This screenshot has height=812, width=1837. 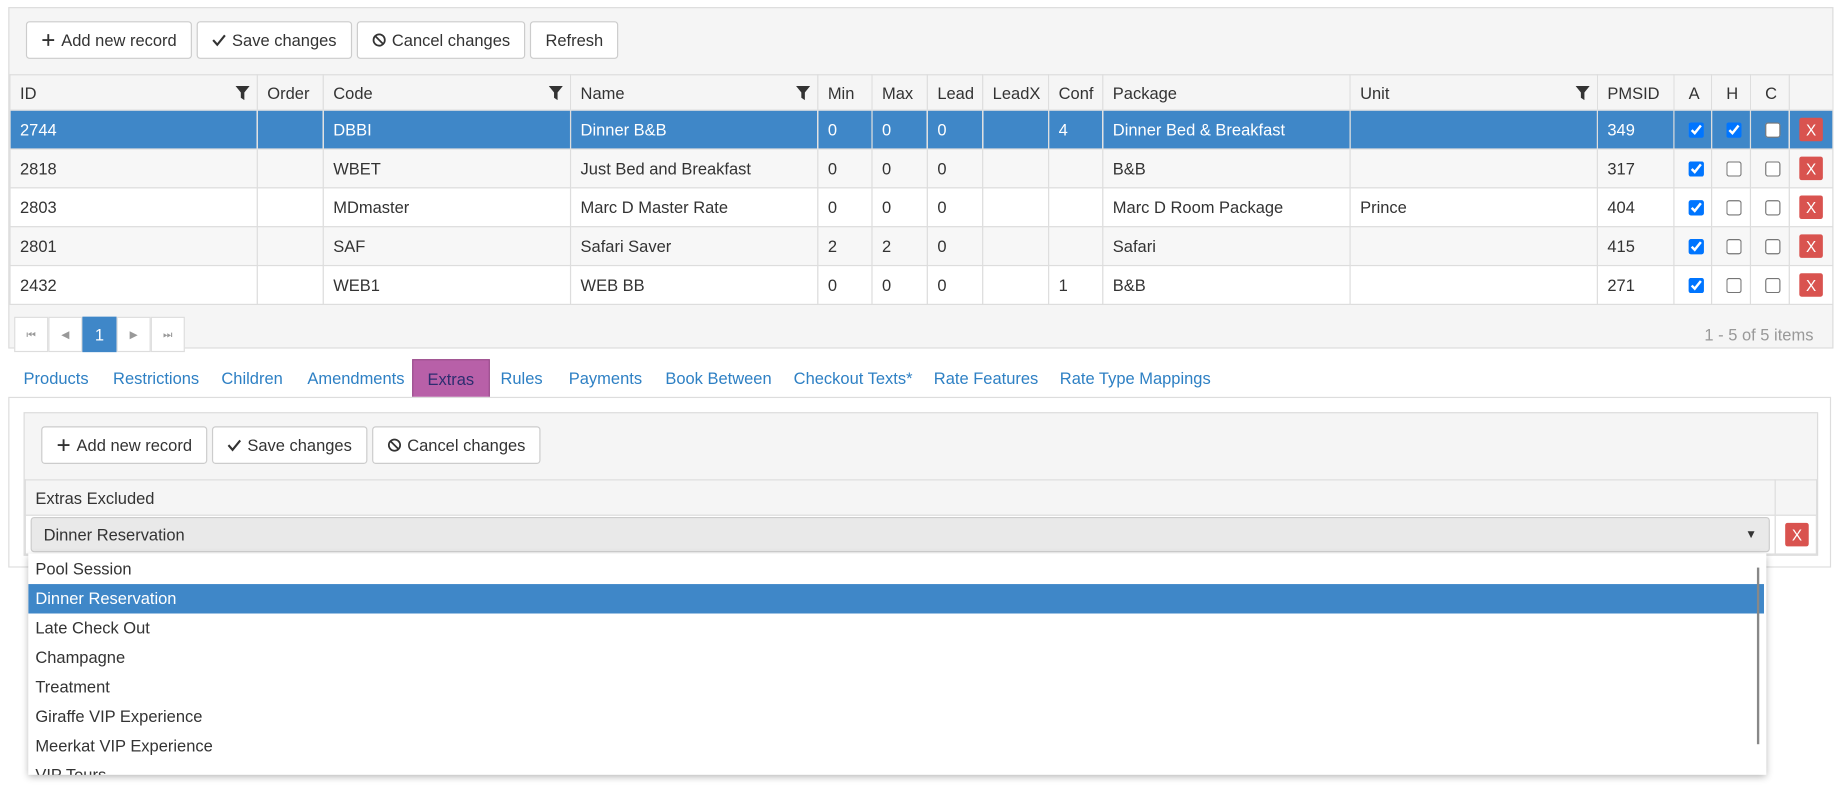 What do you see at coordinates (1226, 168) in the screenshot?
I see `cell: B&B` at bounding box center [1226, 168].